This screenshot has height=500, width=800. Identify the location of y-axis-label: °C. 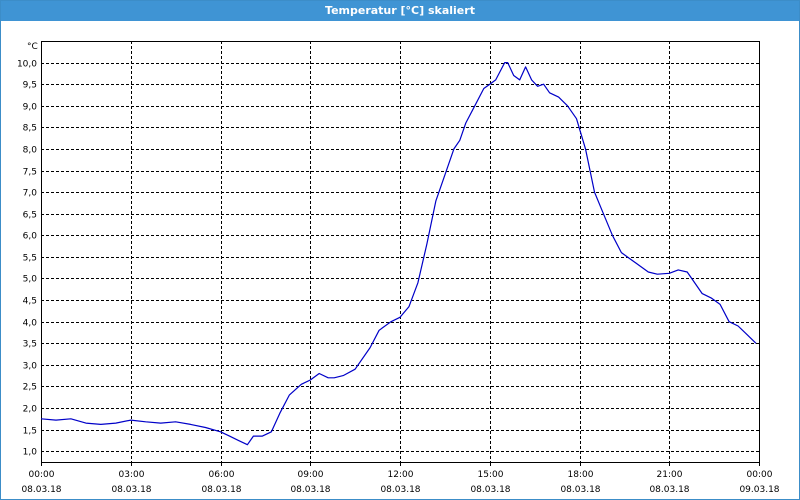
(32, 47).